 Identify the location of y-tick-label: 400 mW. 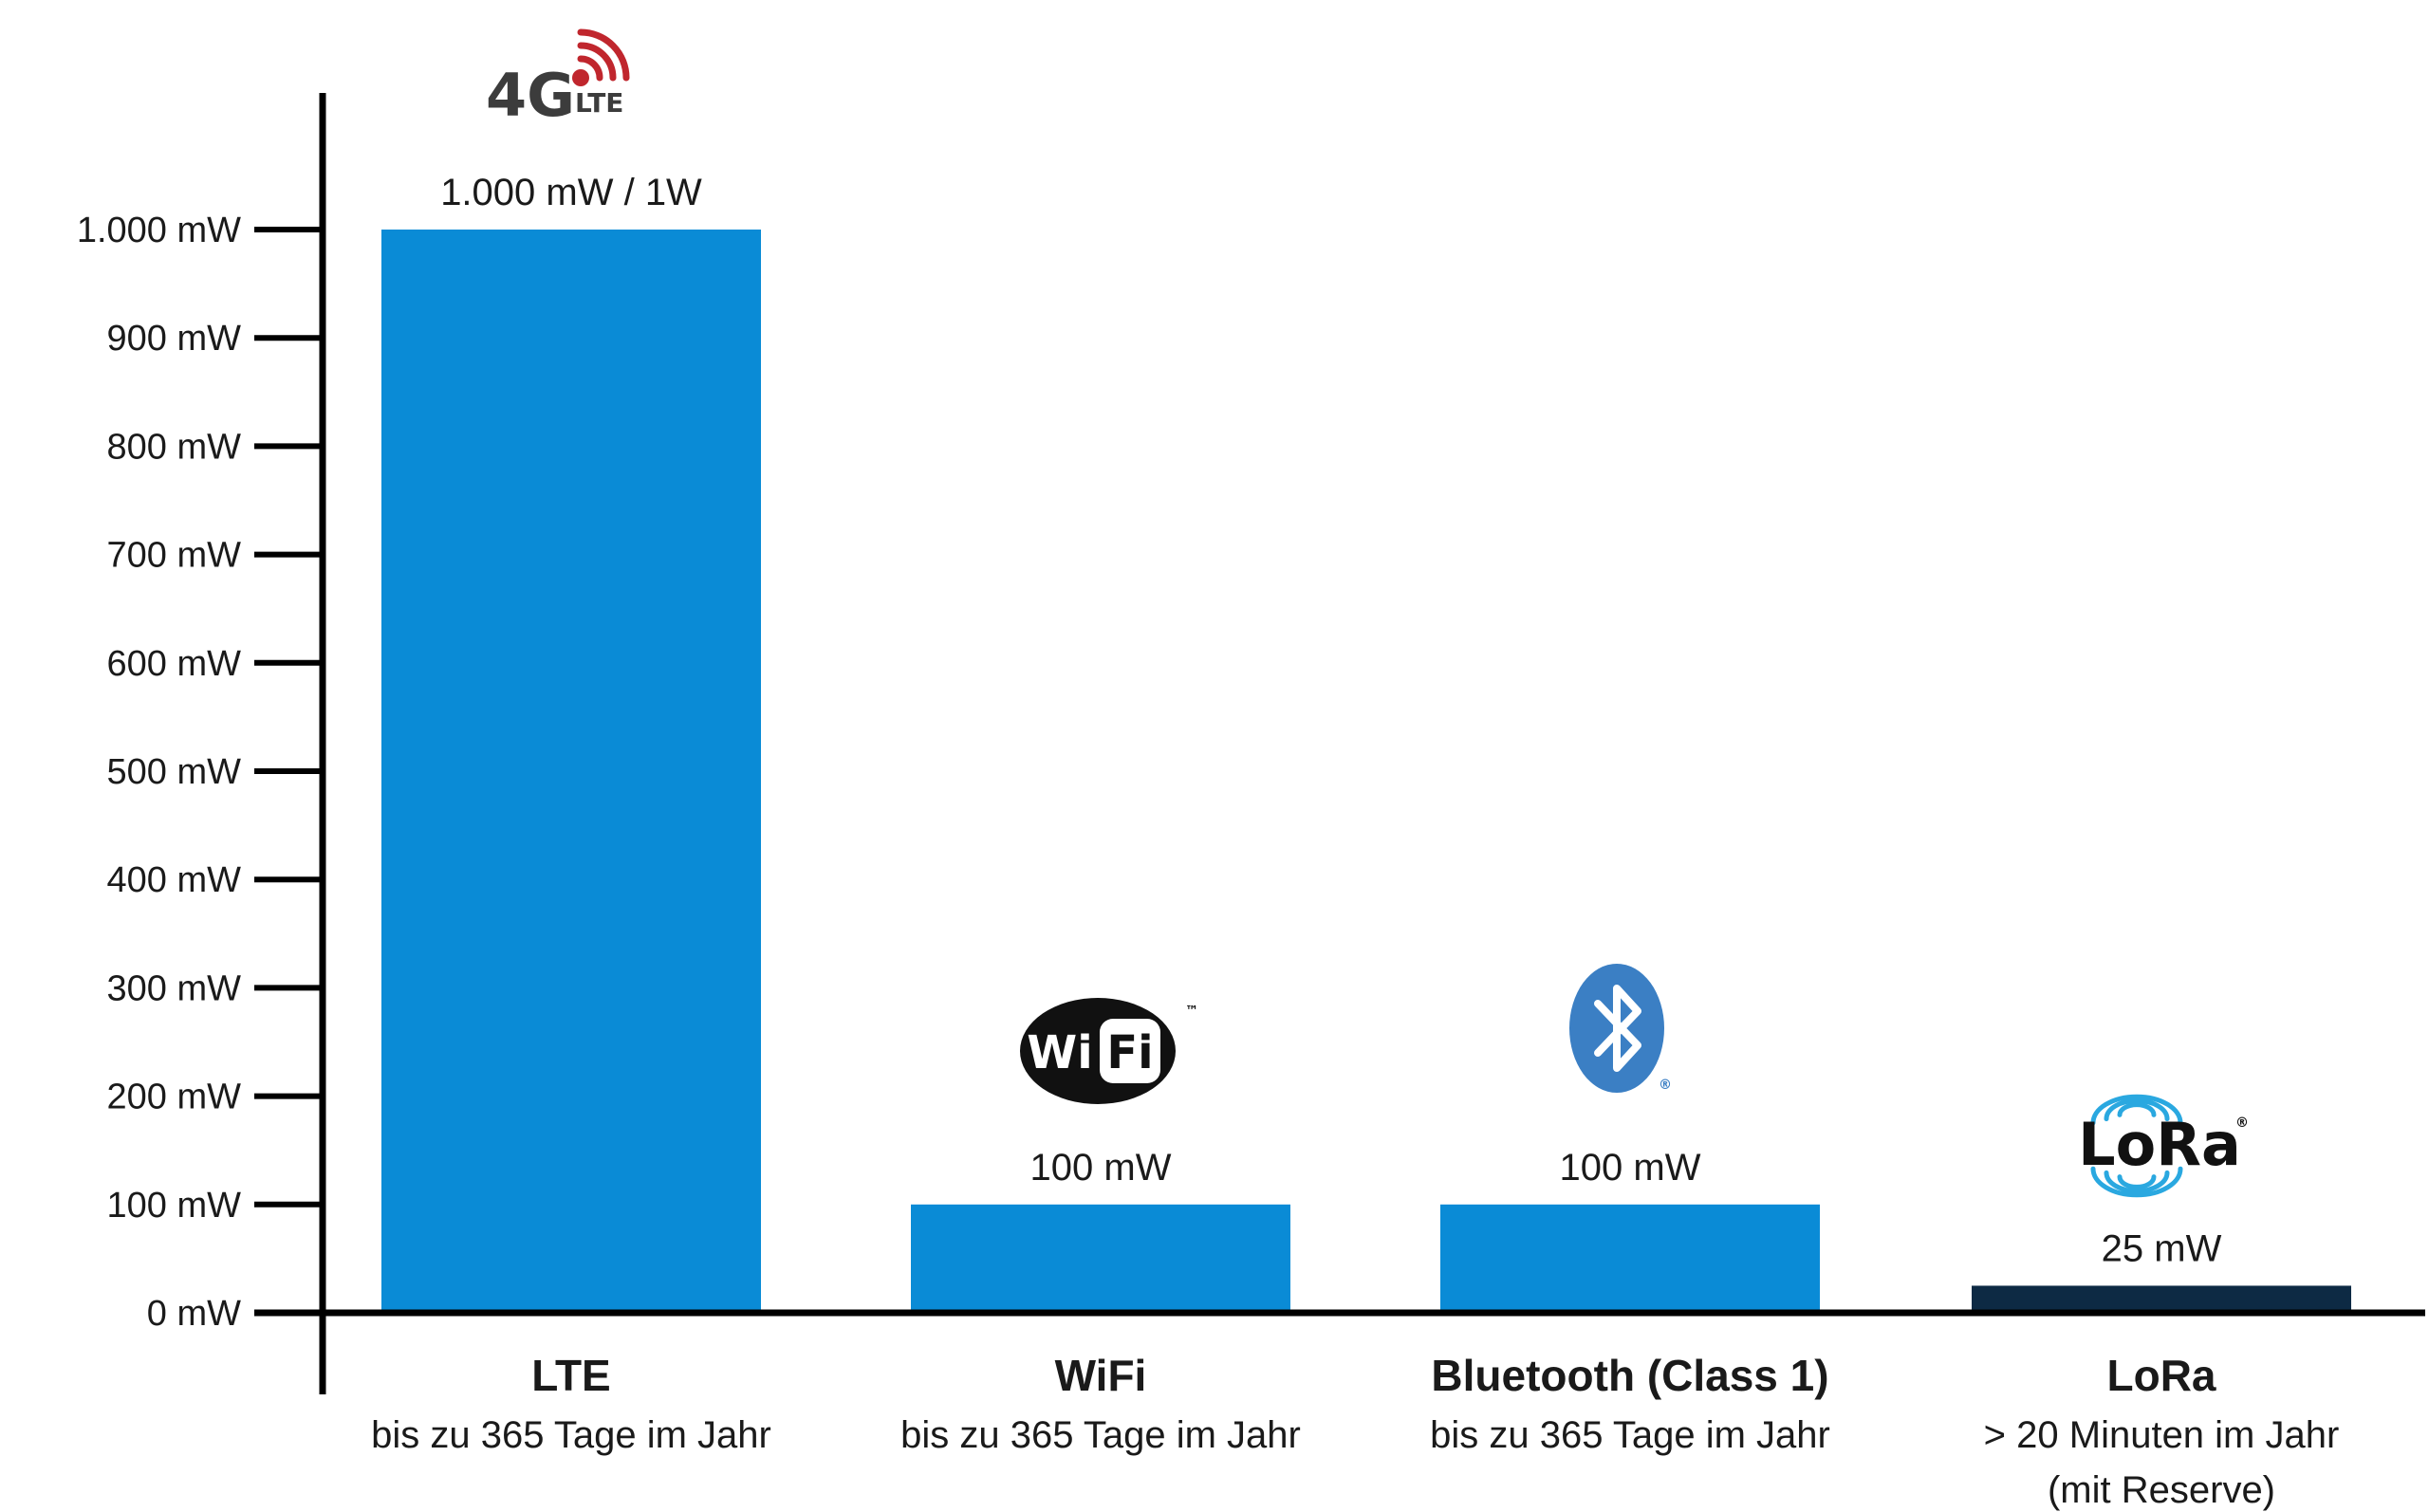
(174, 880).